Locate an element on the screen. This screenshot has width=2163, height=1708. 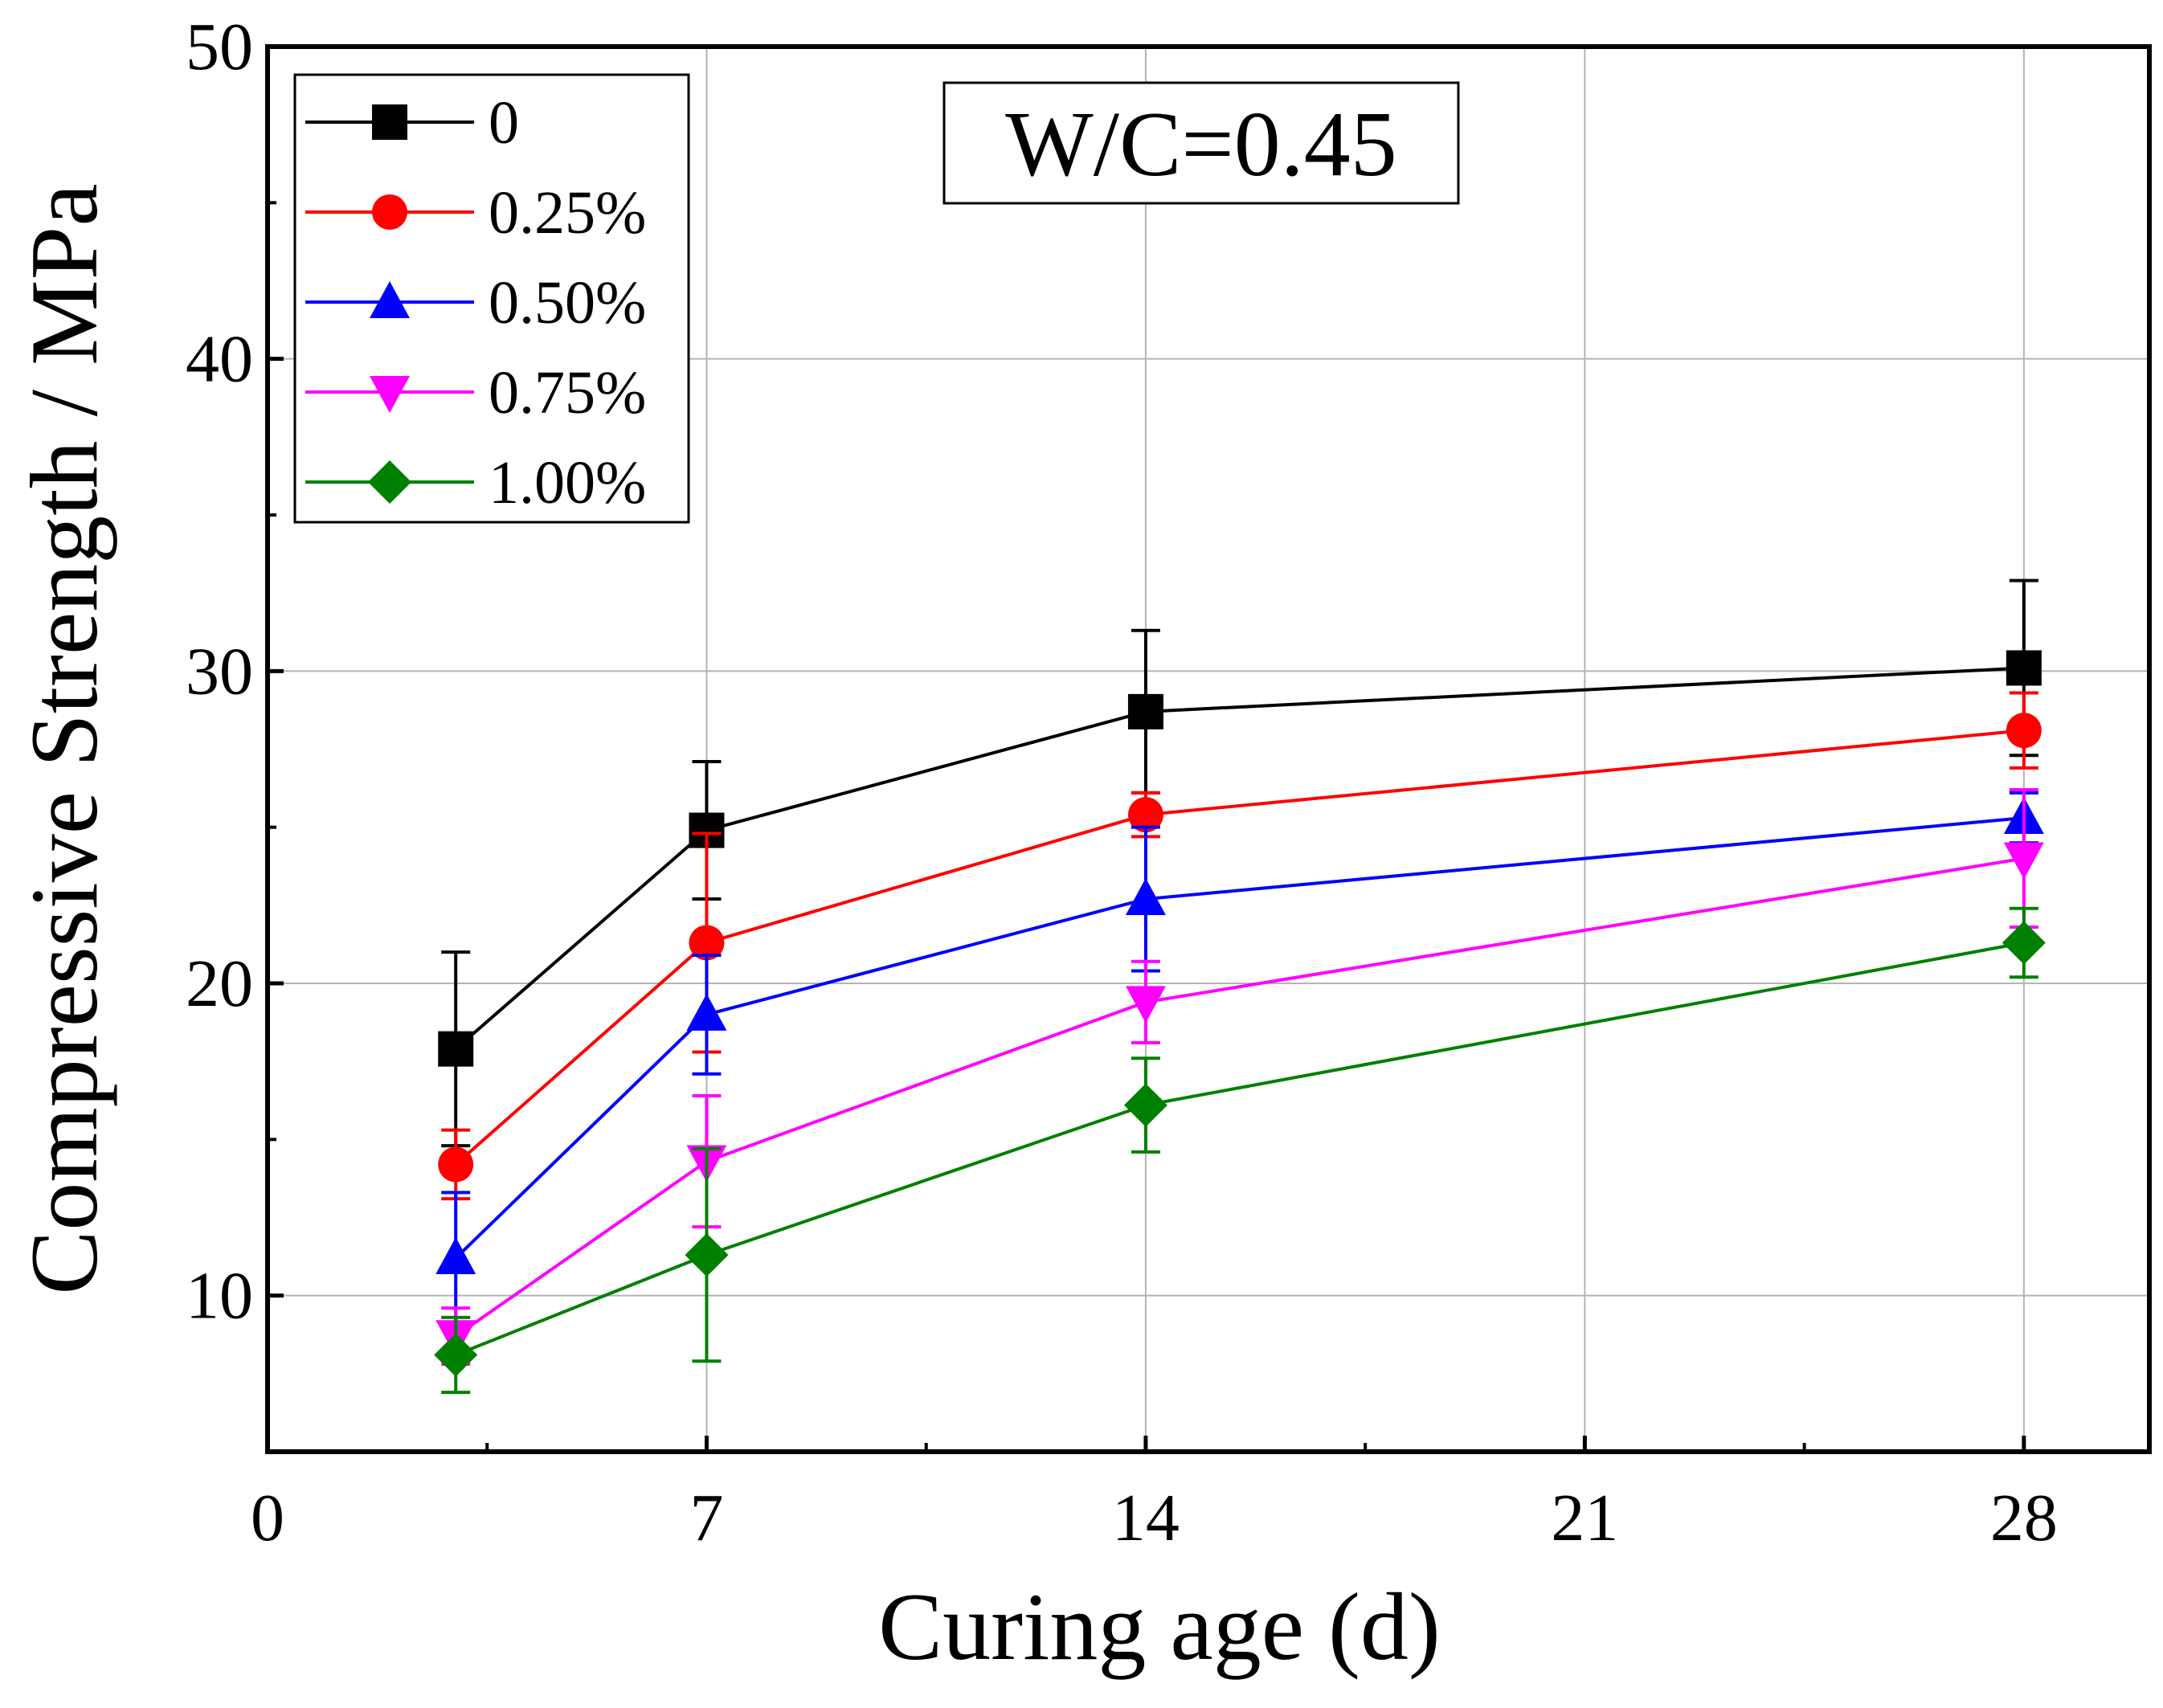
legend-label: 1.00% is located at coordinates (567, 483).